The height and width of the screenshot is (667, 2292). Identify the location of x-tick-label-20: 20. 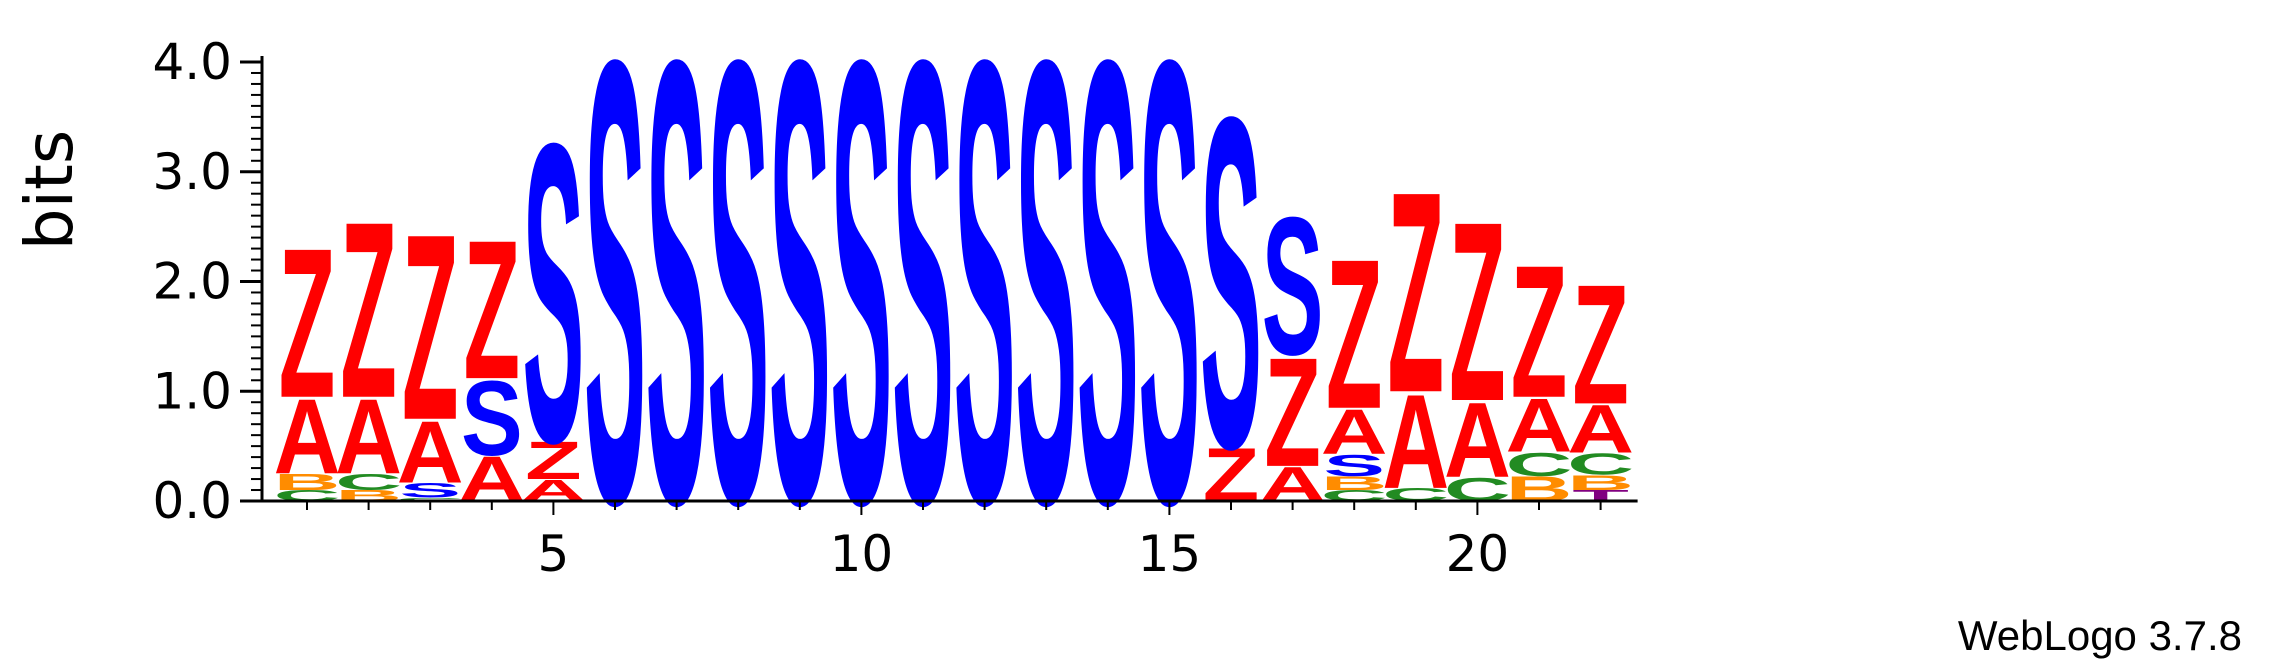
(1478, 554).